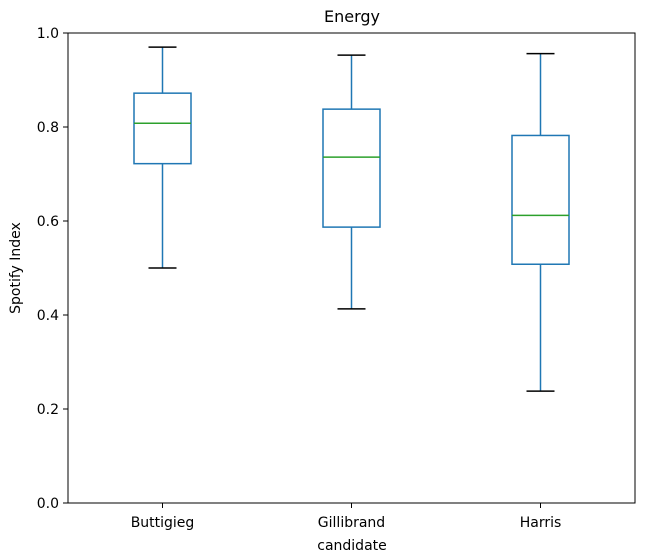 The height and width of the screenshot is (559, 670). I want to click on chart-title: Energy, so click(352, 16).